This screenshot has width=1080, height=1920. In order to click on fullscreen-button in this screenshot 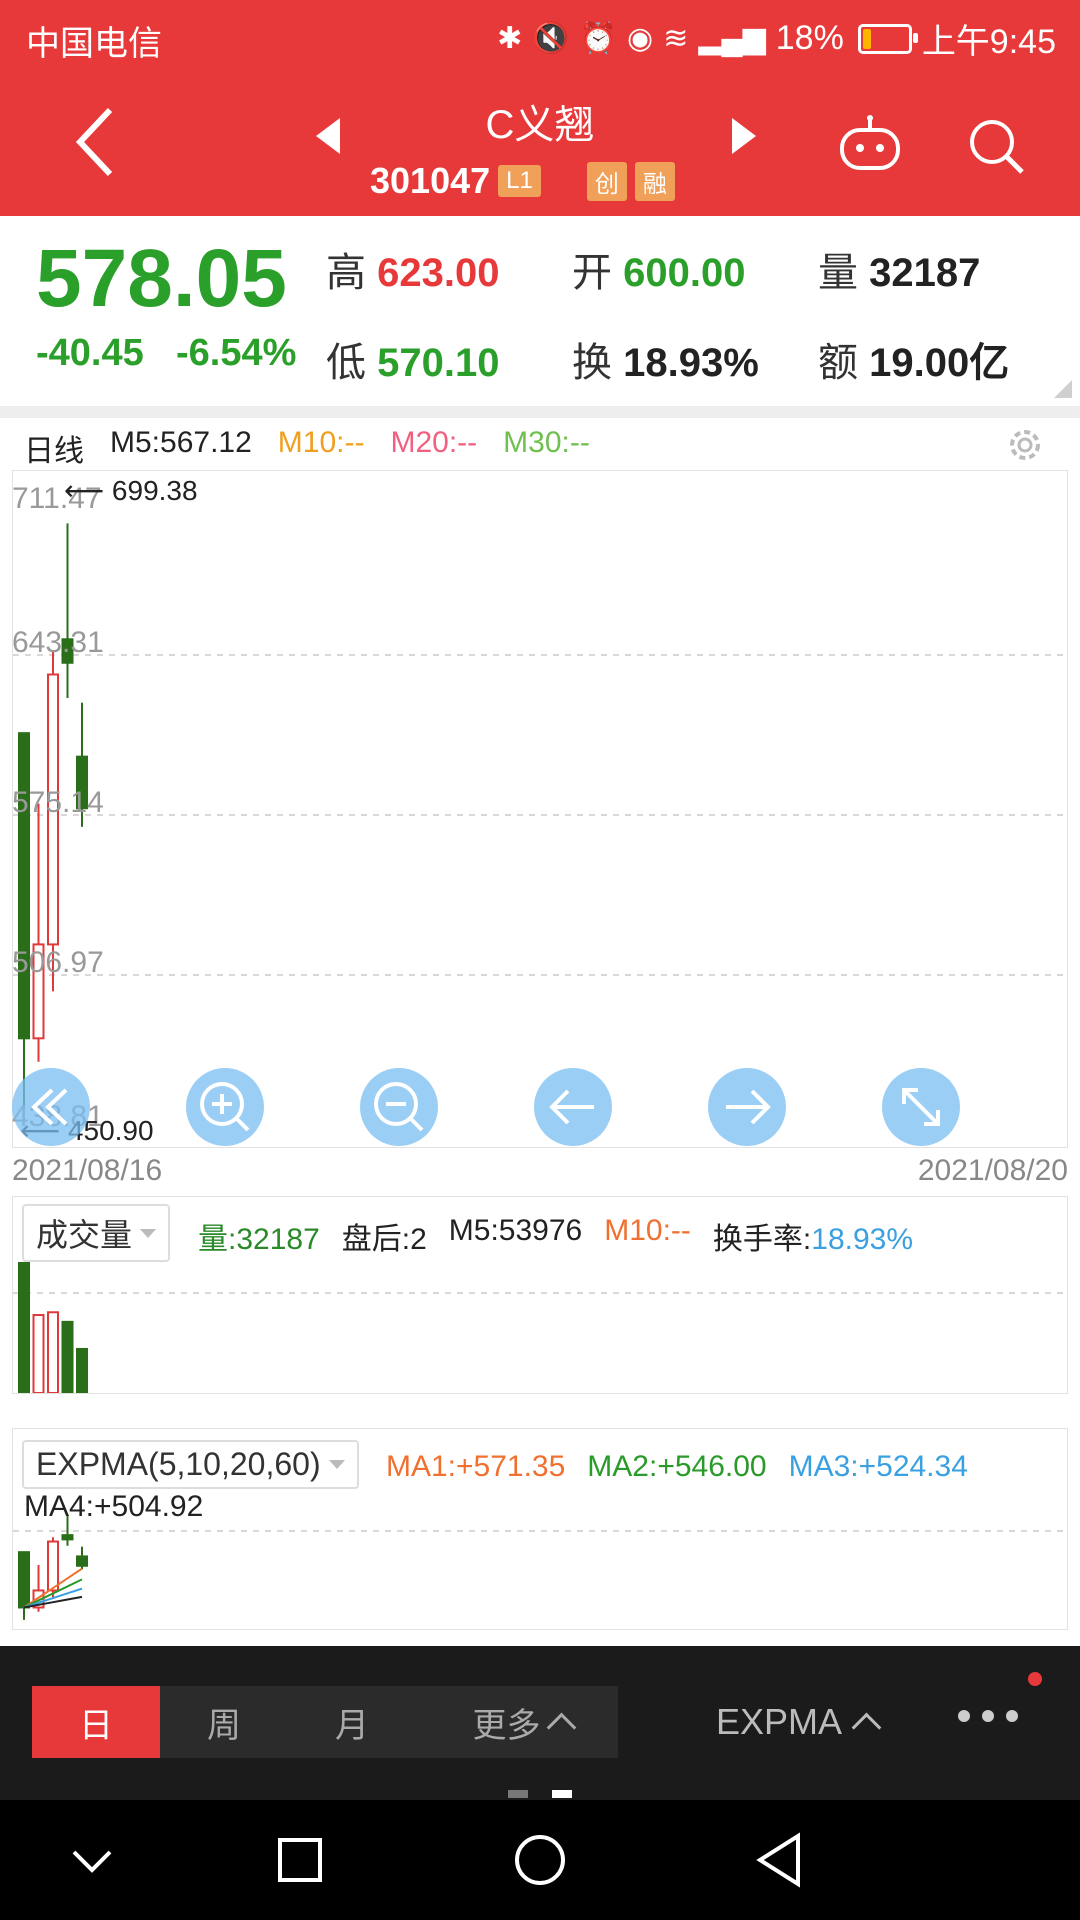, I will do `click(921, 1107)`.